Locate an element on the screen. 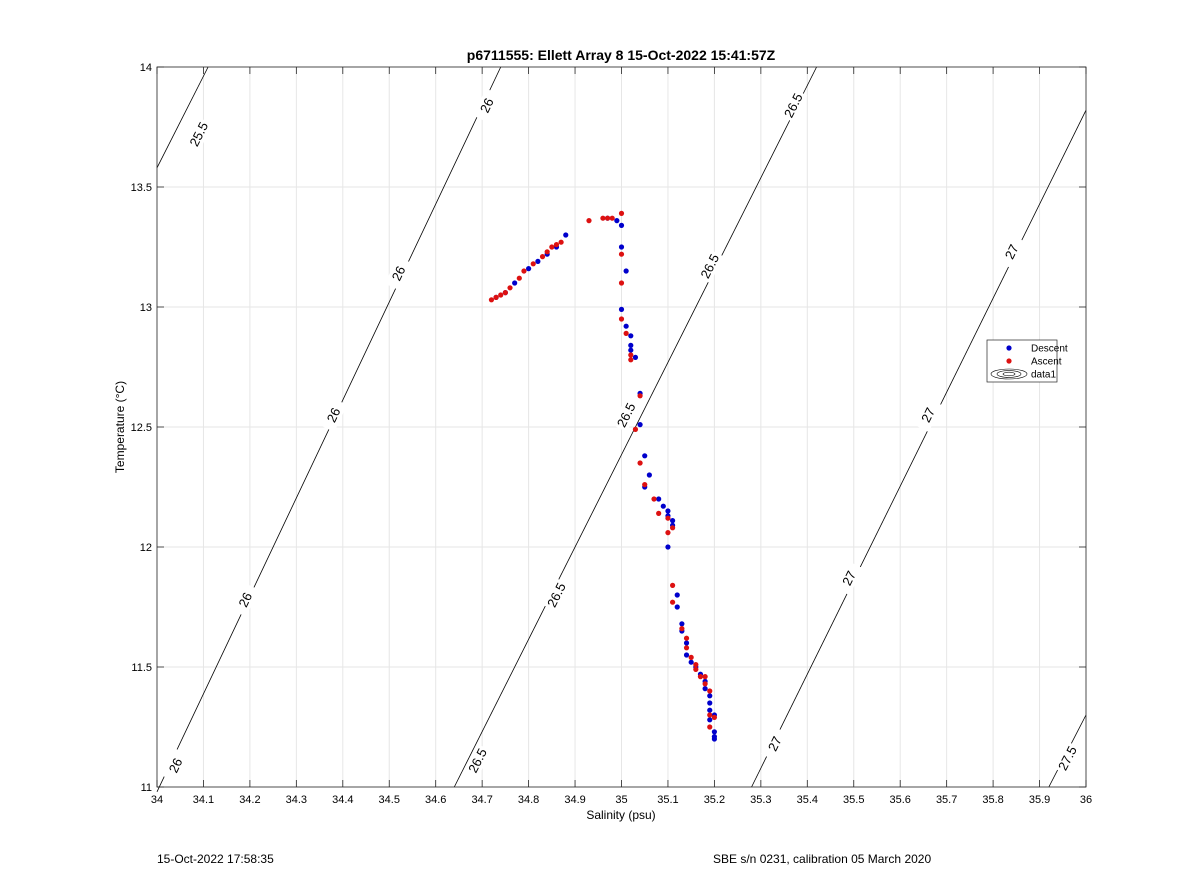  legend-marker-ascent is located at coordinates (1009, 361).